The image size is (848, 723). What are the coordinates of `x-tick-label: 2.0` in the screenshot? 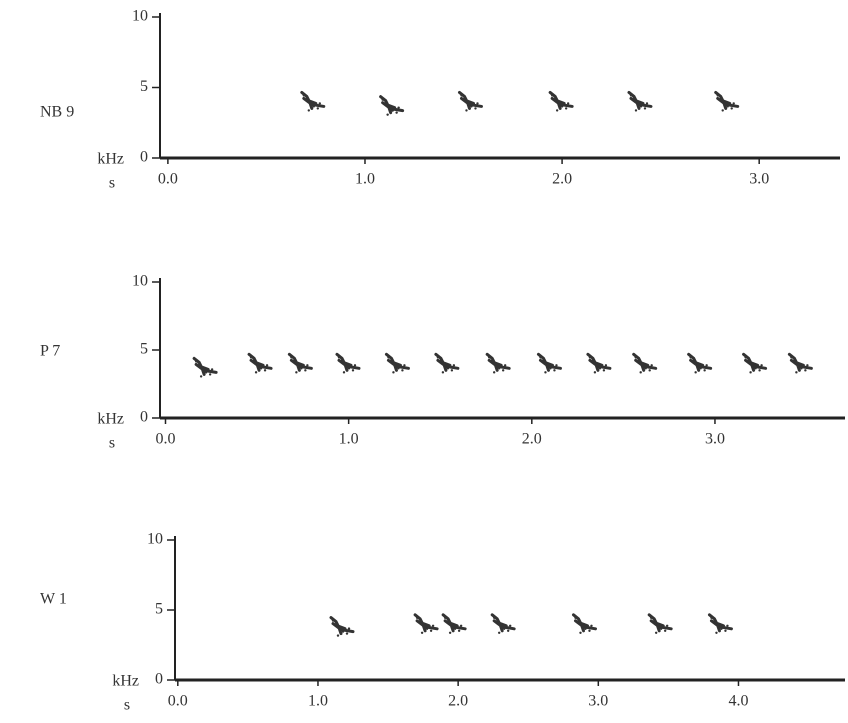 It's located at (562, 179).